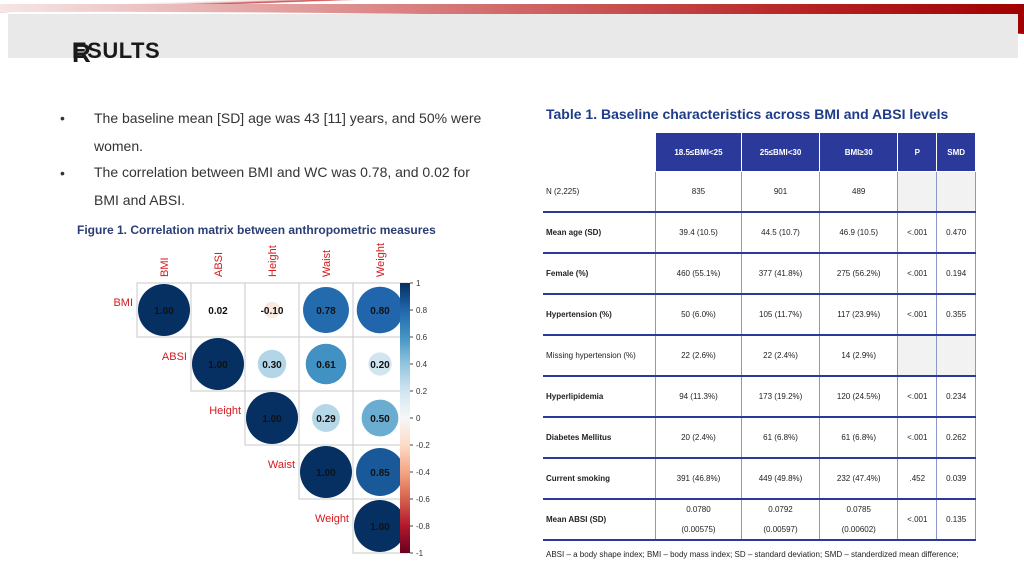 The height and width of the screenshot is (576, 1024). I want to click on table-cell: 901, so click(781, 192).